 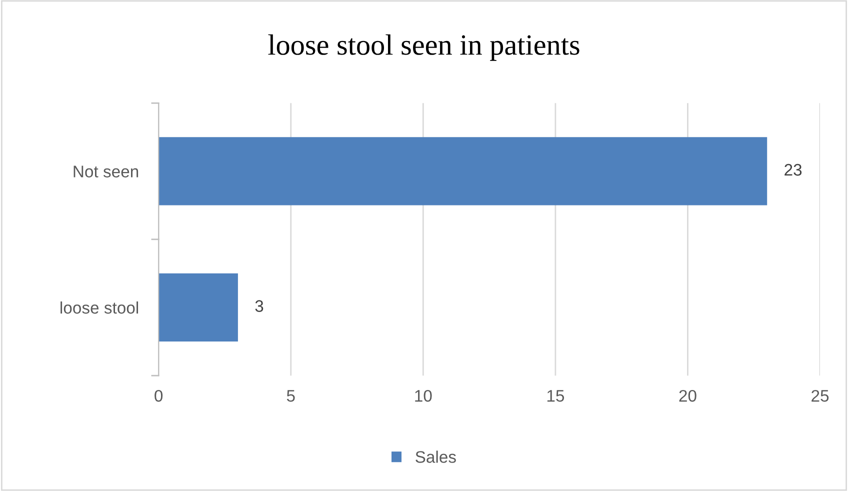 I want to click on legend-label: Sales, so click(x=436, y=456).